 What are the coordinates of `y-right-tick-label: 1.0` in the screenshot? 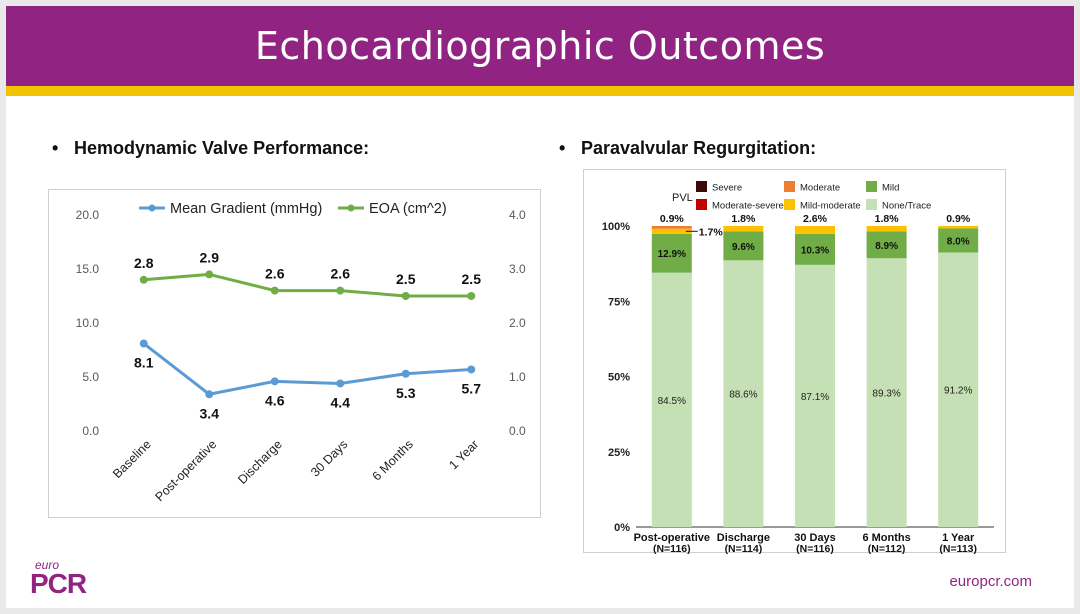 It's located at (517, 377).